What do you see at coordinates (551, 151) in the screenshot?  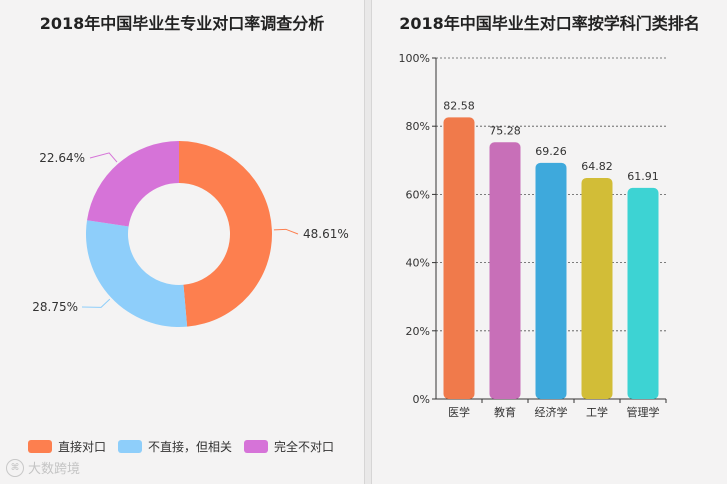 I see `bar-value-label: 69.26` at bounding box center [551, 151].